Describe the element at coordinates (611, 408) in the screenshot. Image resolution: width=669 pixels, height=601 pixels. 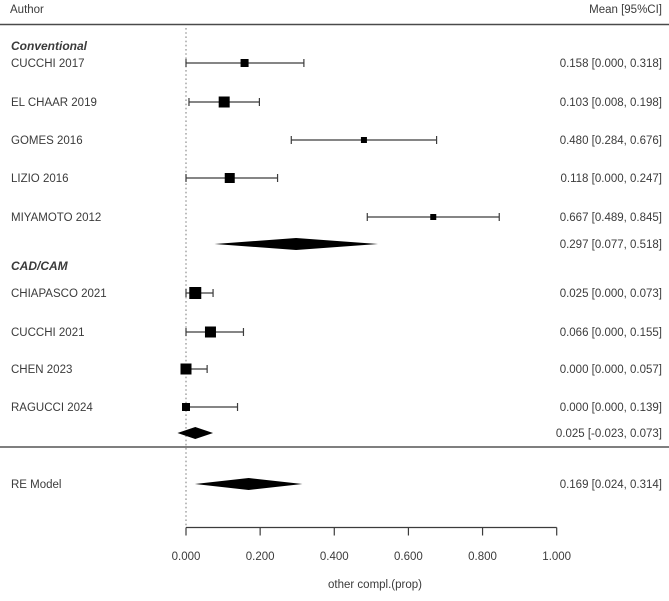
I see `study-estimate-value: 0.000 [0.000, 0.139]` at that location.